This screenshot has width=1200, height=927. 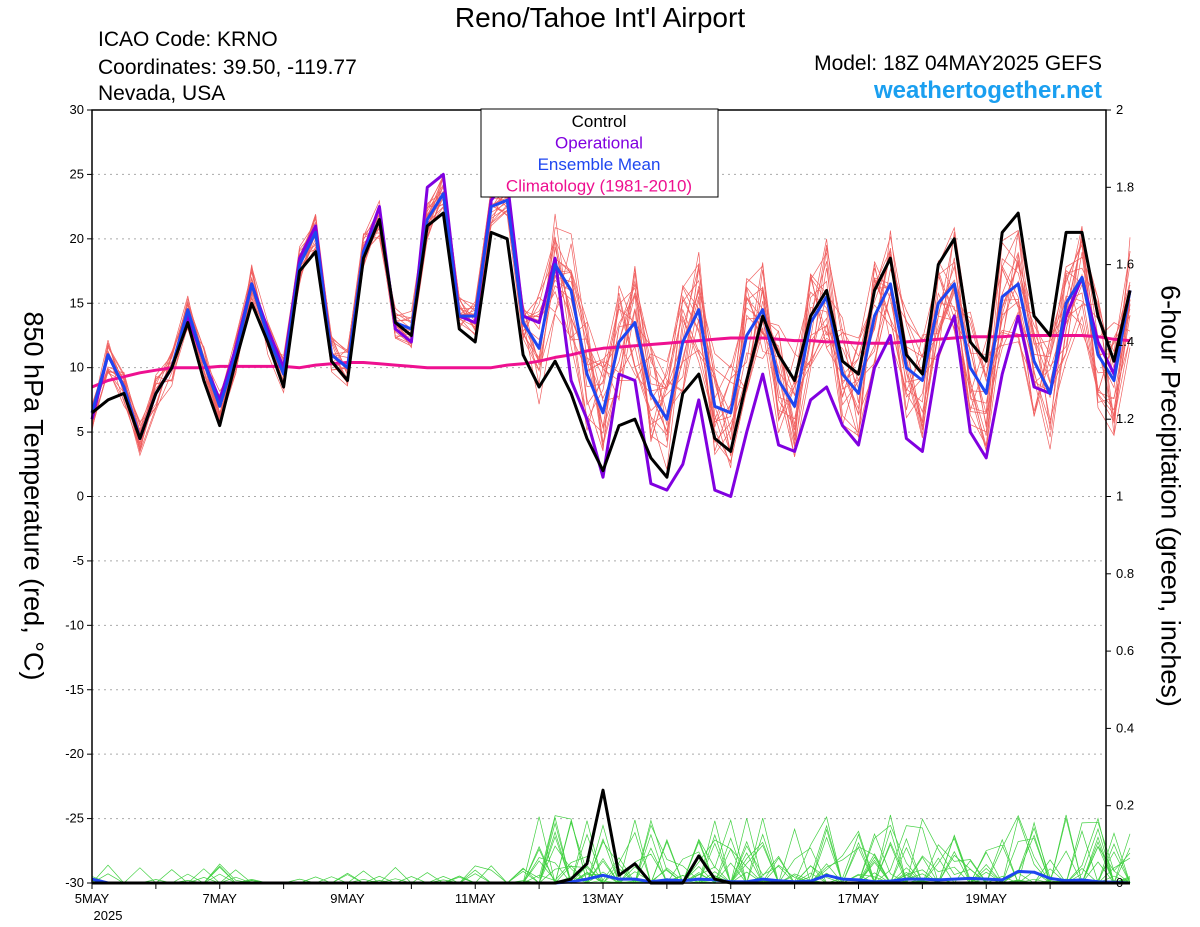 I want to click on y2-tick-label: 0.4, so click(x=1125, y=727).